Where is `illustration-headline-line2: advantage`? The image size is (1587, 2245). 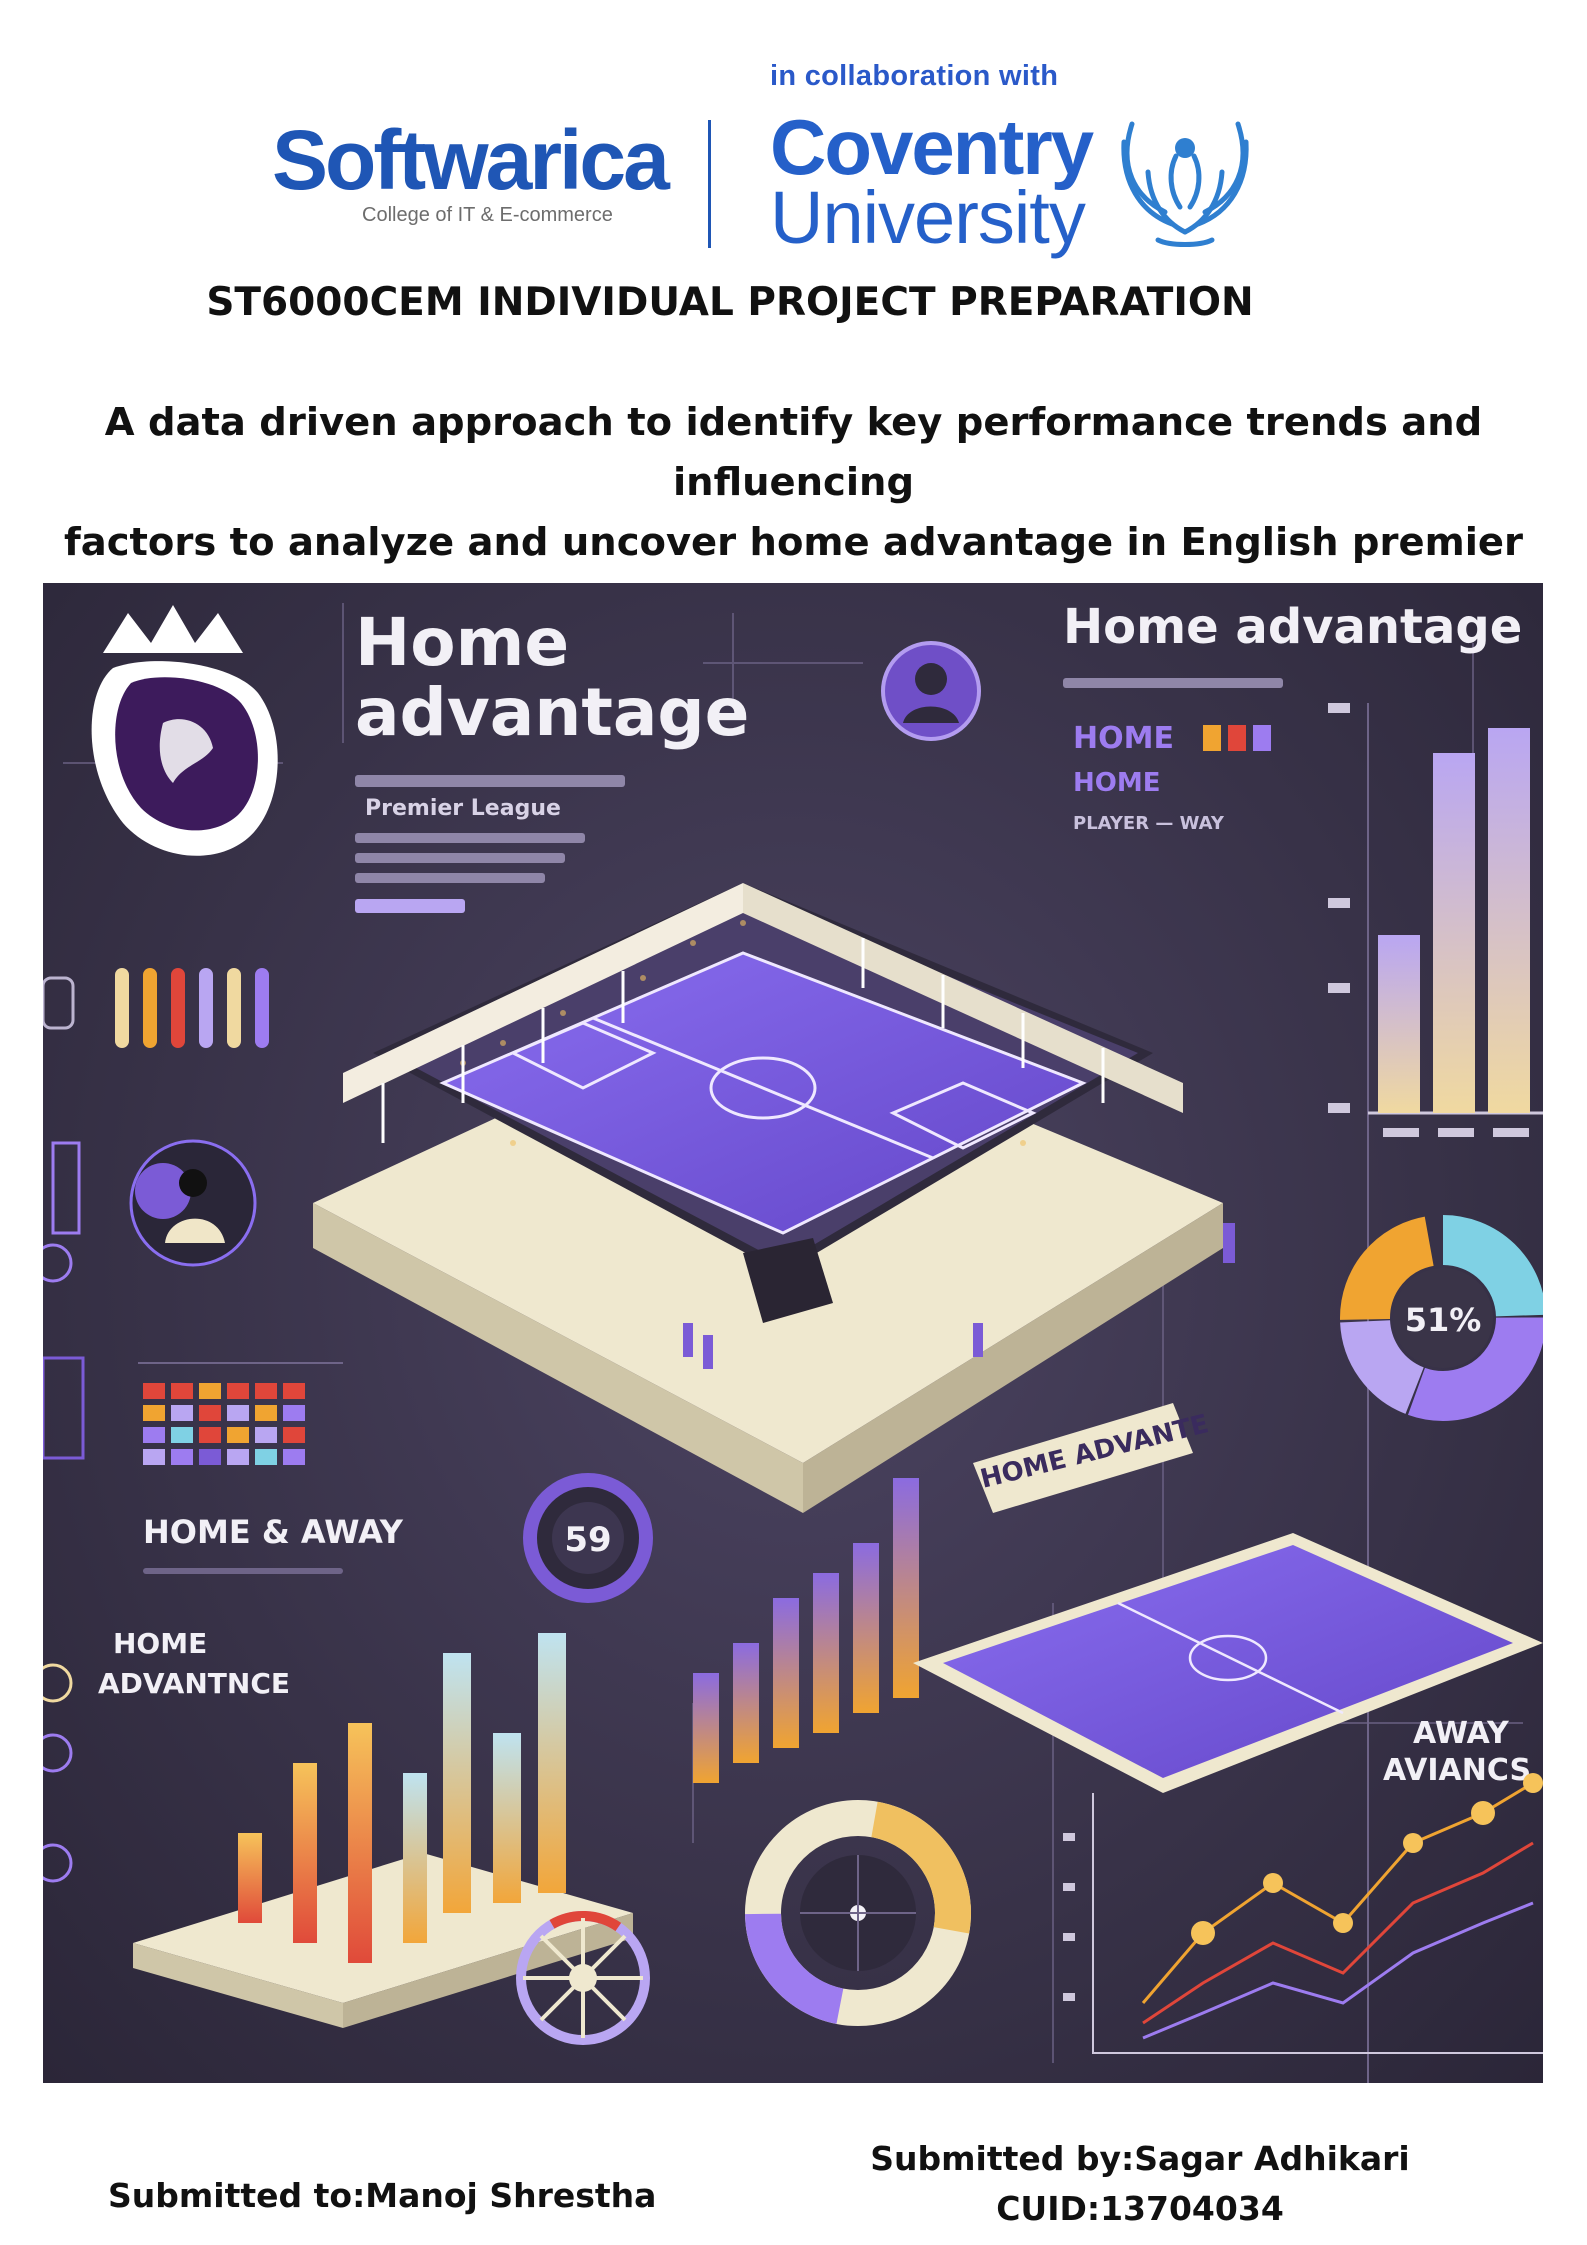
illustration-headline-line2: advantage is located at coordinates (552, 712).